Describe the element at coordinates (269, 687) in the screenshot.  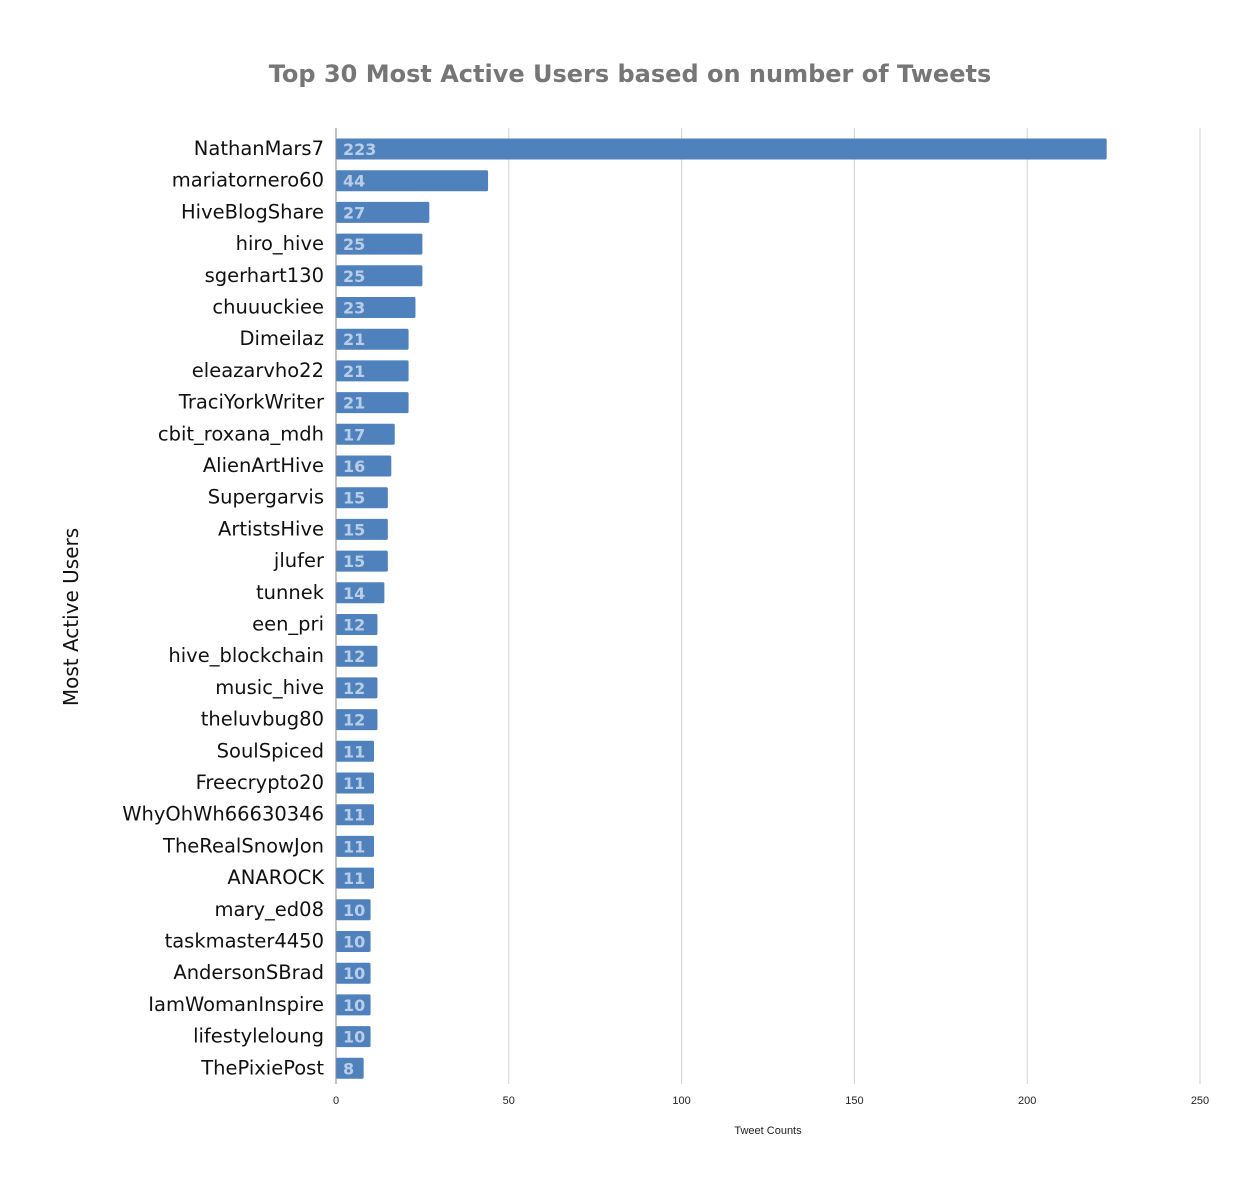
I see `category-label: music_hive` at that location.